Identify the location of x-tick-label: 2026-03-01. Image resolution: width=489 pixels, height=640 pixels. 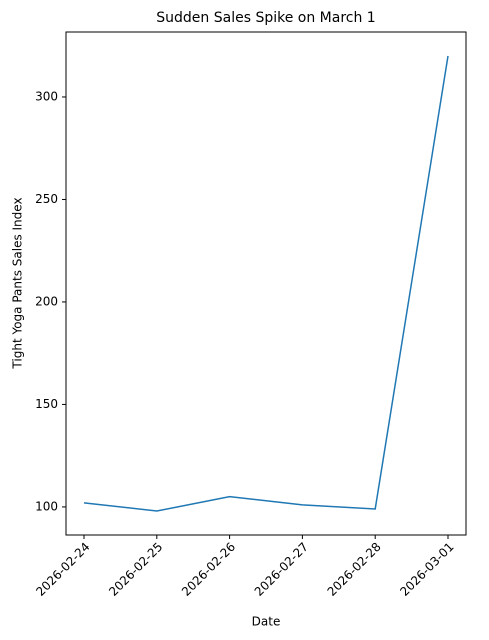
(426, 569).